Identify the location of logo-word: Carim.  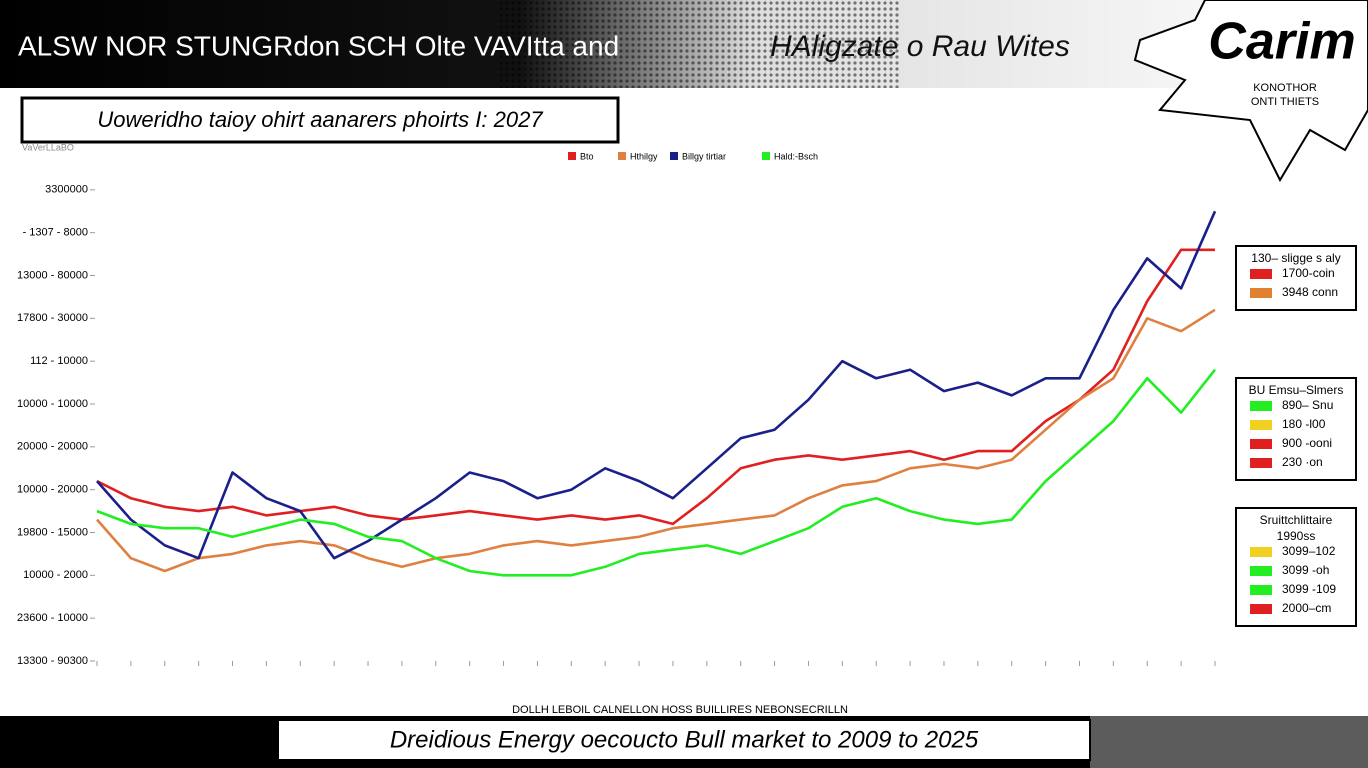
(1281, 42).